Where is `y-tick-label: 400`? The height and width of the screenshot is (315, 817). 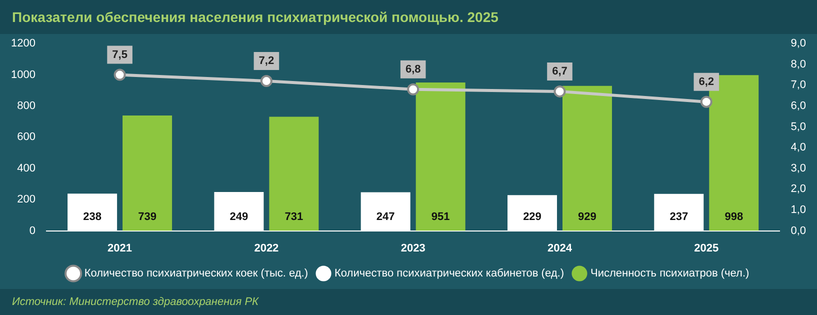
y-tick-label: 400 is located at coordinates (26, 168).